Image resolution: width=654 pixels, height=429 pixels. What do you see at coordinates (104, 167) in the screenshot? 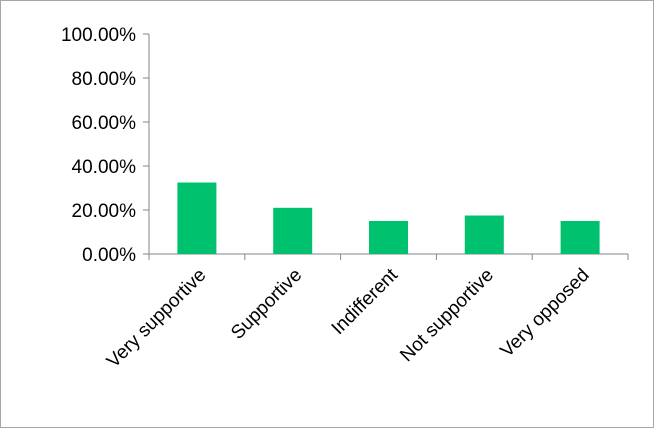
I see `y-tick-label: 40.00%` at bounding box center [104, 167].